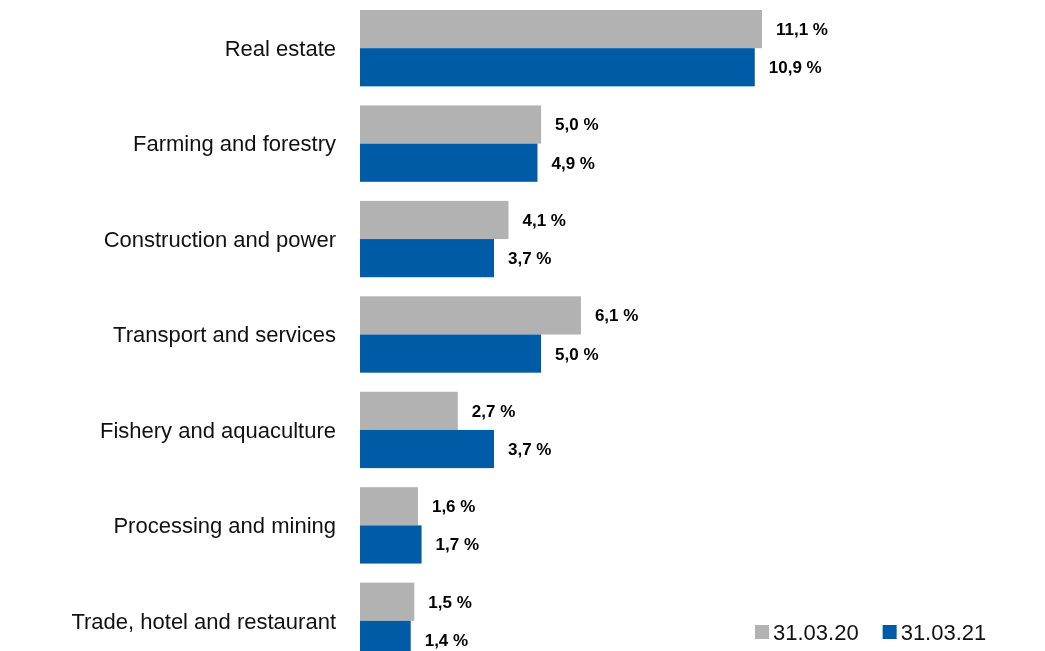  I want to click on legend-label: 31.03.21, so click(943, 632).